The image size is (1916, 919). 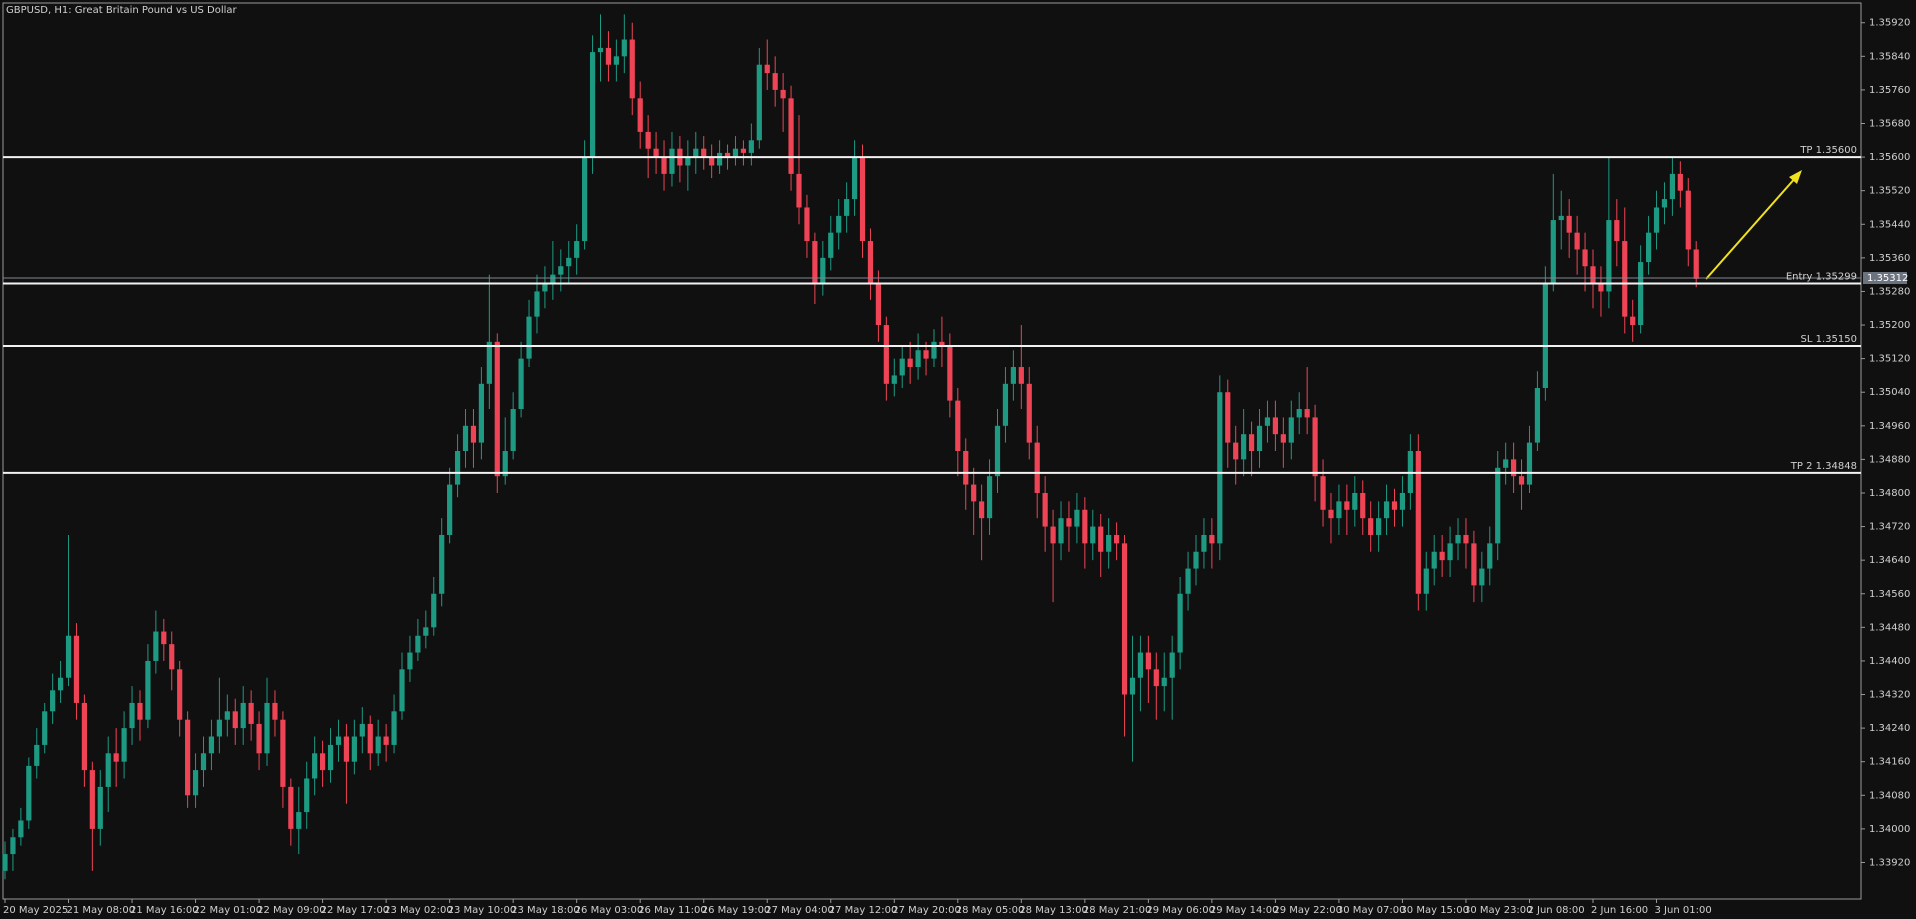 What do you see at coordinates (1889, 728) in the screenshot?
I see `y-tick-label: 1.34240` at bounding box center [1889, 728].